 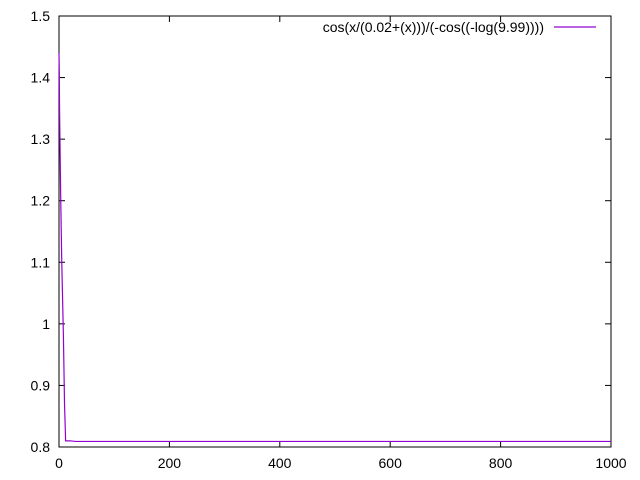 What do you see at coordinates (41, 78) in the screenshot?
I see `y-tick-label: 1.4` at bounding box center [41, 78].